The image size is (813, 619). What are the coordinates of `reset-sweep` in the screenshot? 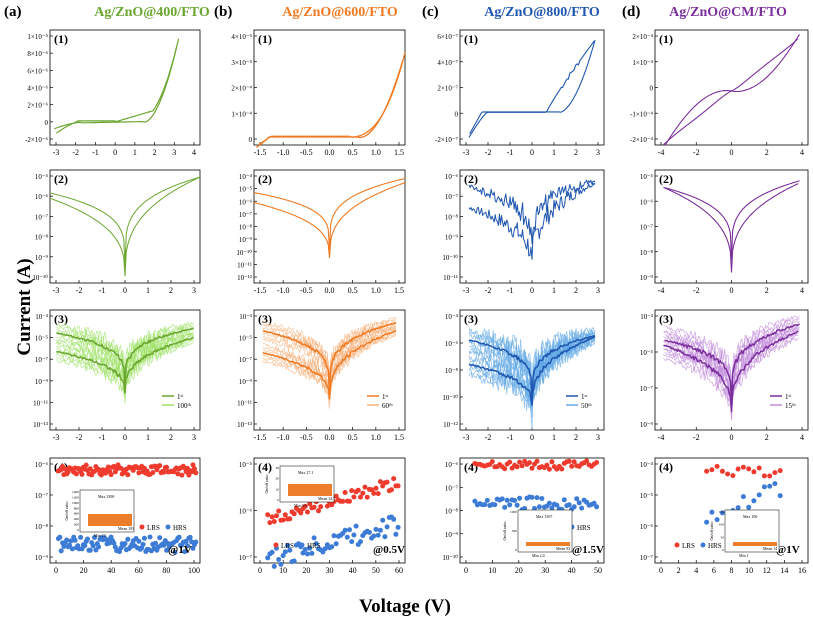 It's located at (732, 90).